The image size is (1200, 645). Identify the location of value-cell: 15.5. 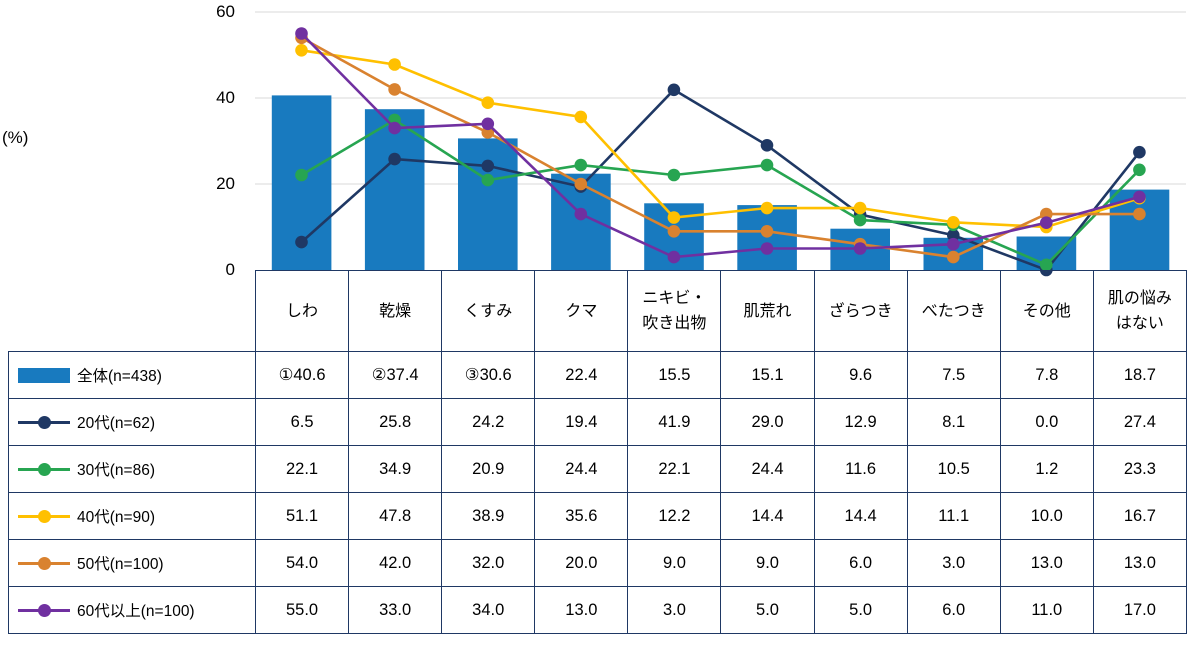
(674, 375).